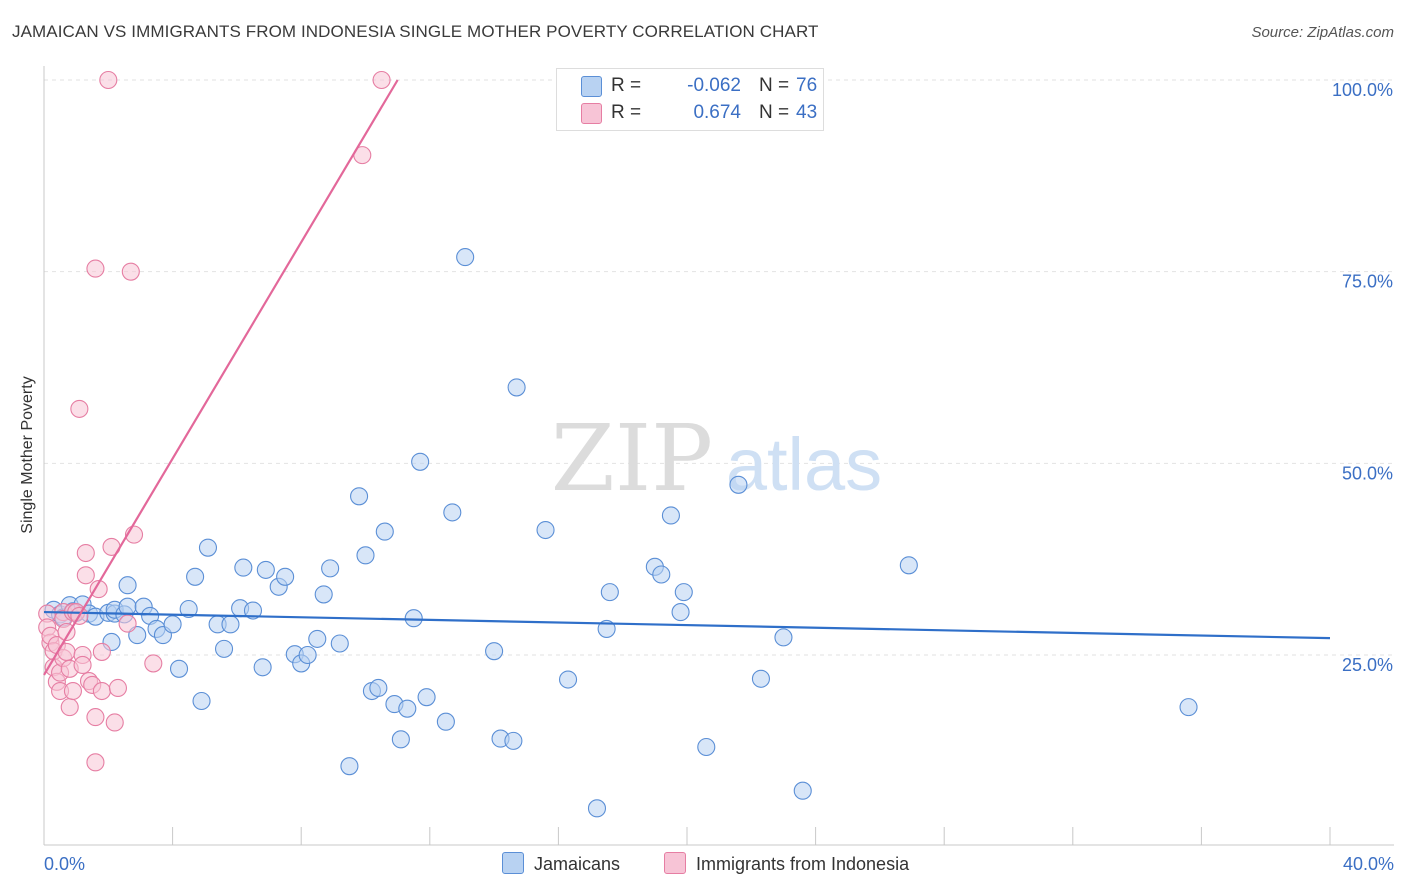 The width and height of the screenshot is (1406, 892). I want to click on legend-label-jamaicans: Jamaicans, so click(577, 864).